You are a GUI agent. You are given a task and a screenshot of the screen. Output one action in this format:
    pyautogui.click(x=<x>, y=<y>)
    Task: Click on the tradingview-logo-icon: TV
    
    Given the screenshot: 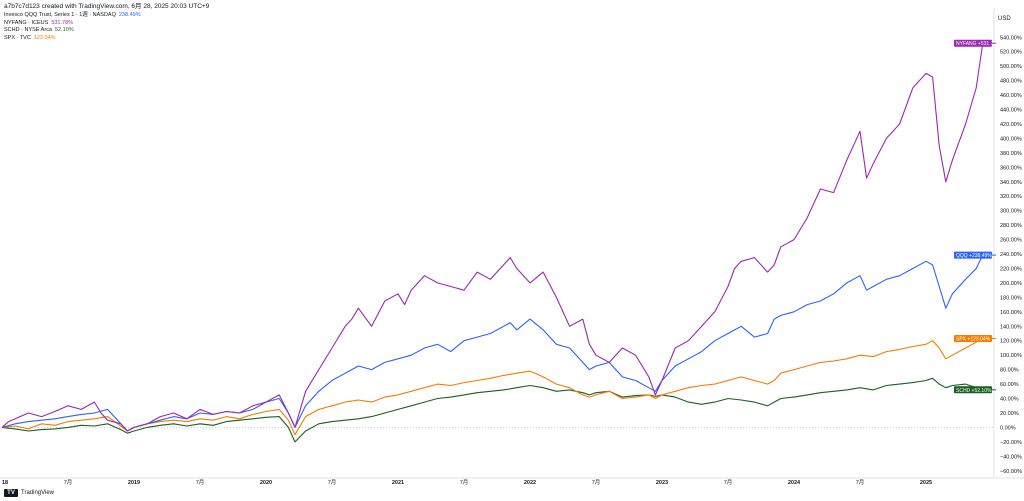 What is the action you would take?
    pyautogui.click(x=11, y=493)
    